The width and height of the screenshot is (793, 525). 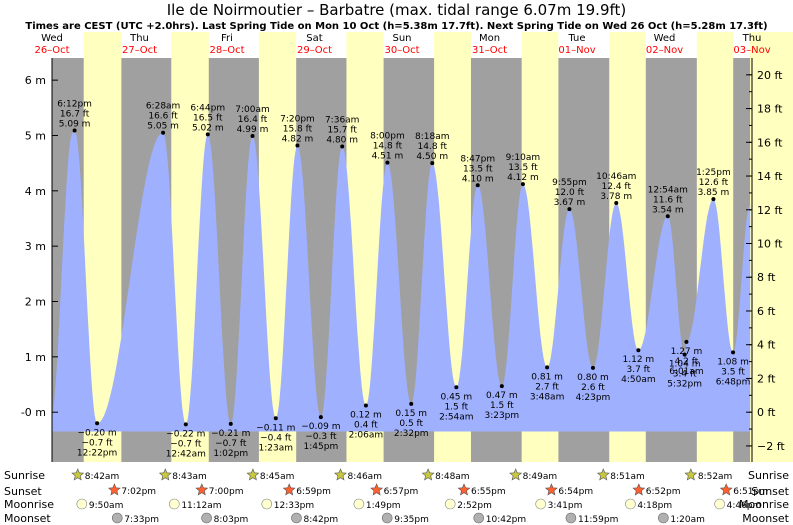 What do you see at coordinates (523, 158) in the screenshot?
I see `extremum-time: 9:10am` at bounding box center [523, 158].